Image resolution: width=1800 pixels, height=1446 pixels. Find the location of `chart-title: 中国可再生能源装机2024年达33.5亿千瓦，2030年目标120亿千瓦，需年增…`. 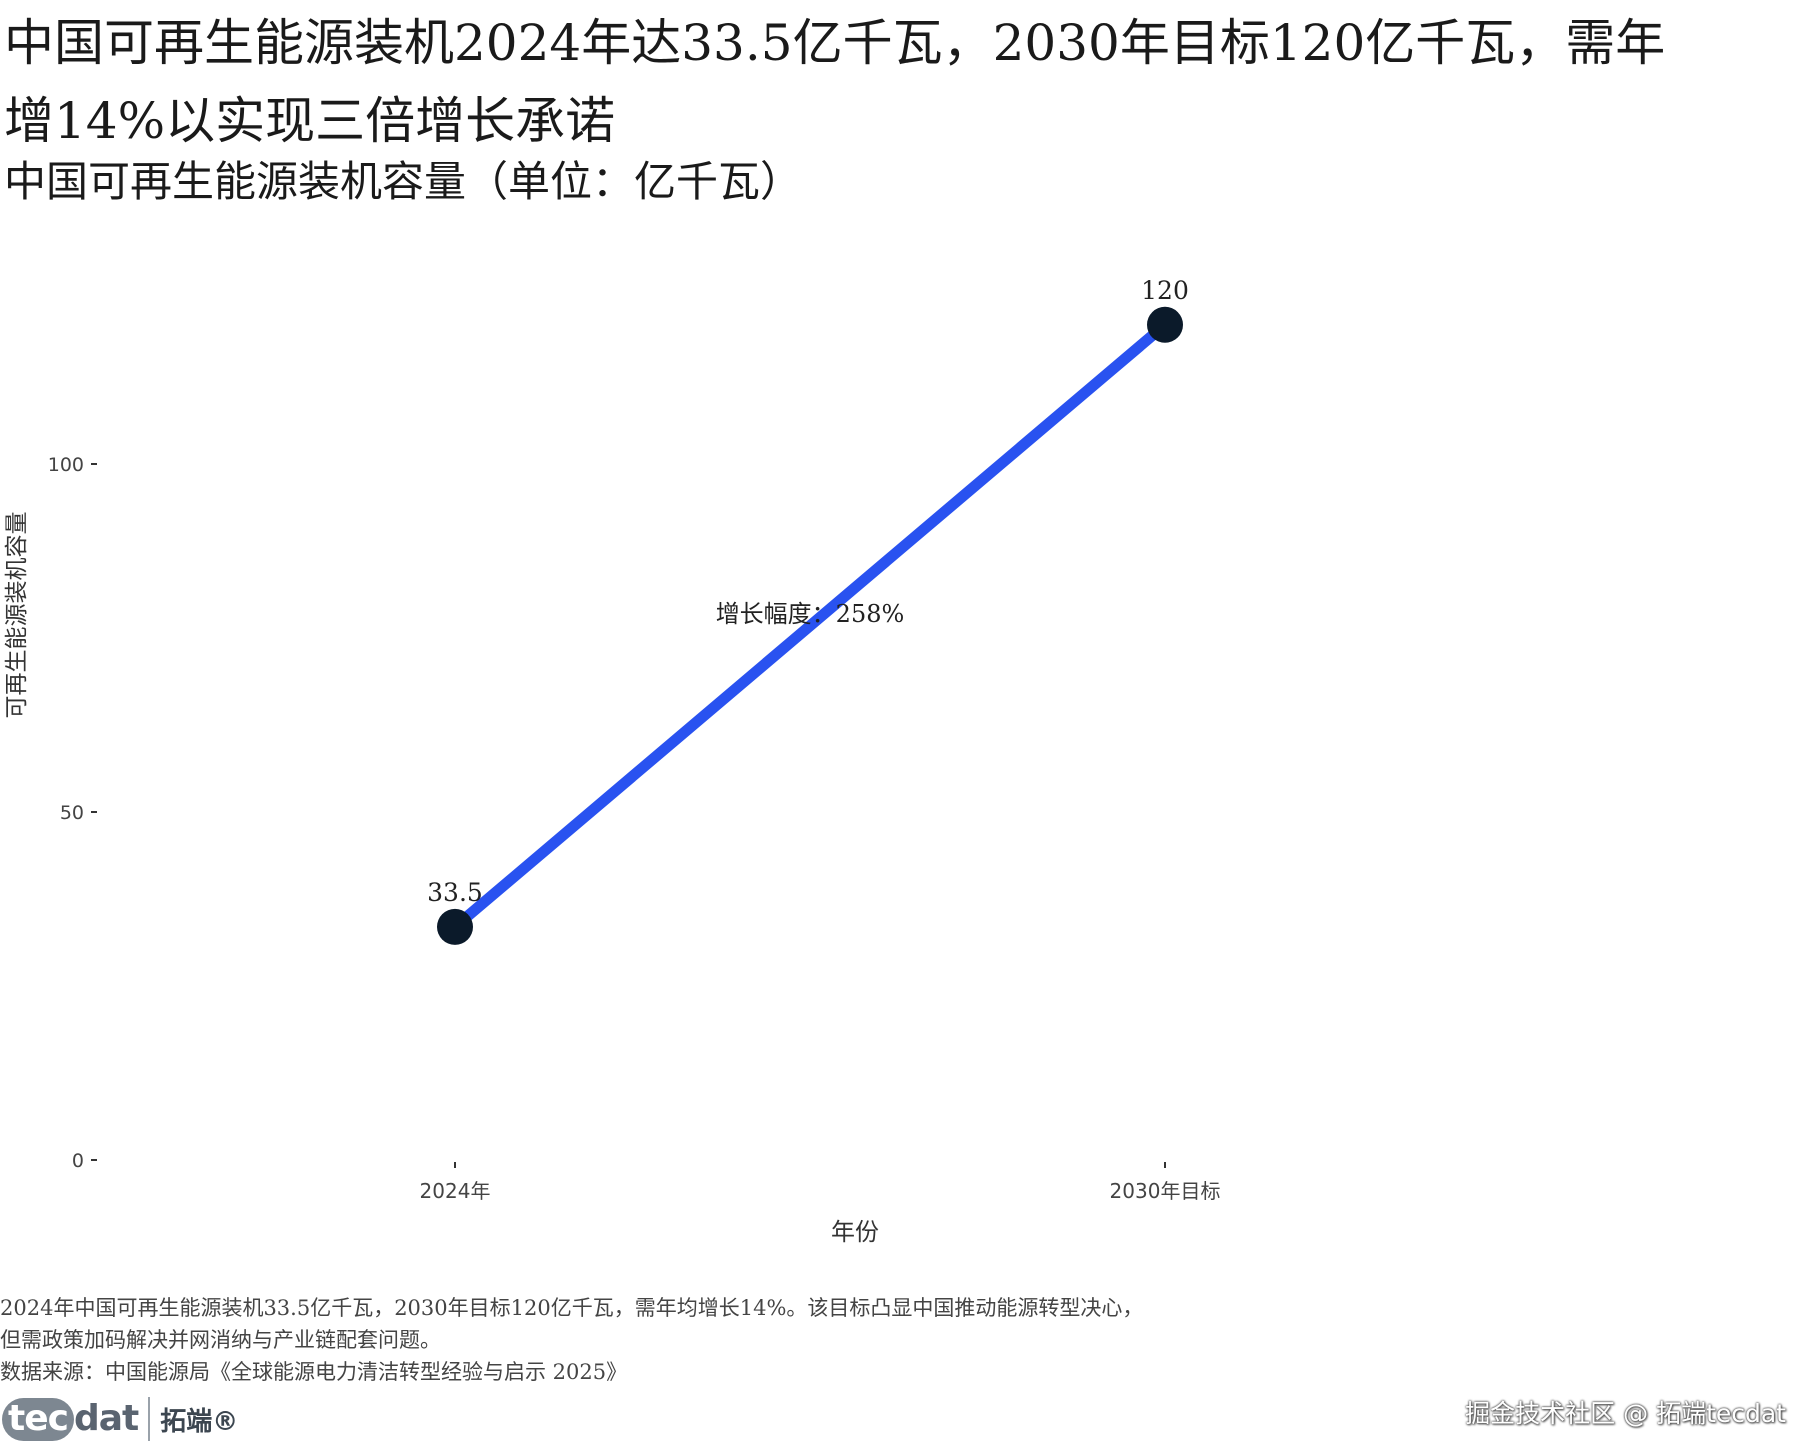

chart-title: 中国可再生能源装机2024年达33.5亿千瓦，2030年目标120亿千瓦，需年增… is located at coordinates (835, 82).